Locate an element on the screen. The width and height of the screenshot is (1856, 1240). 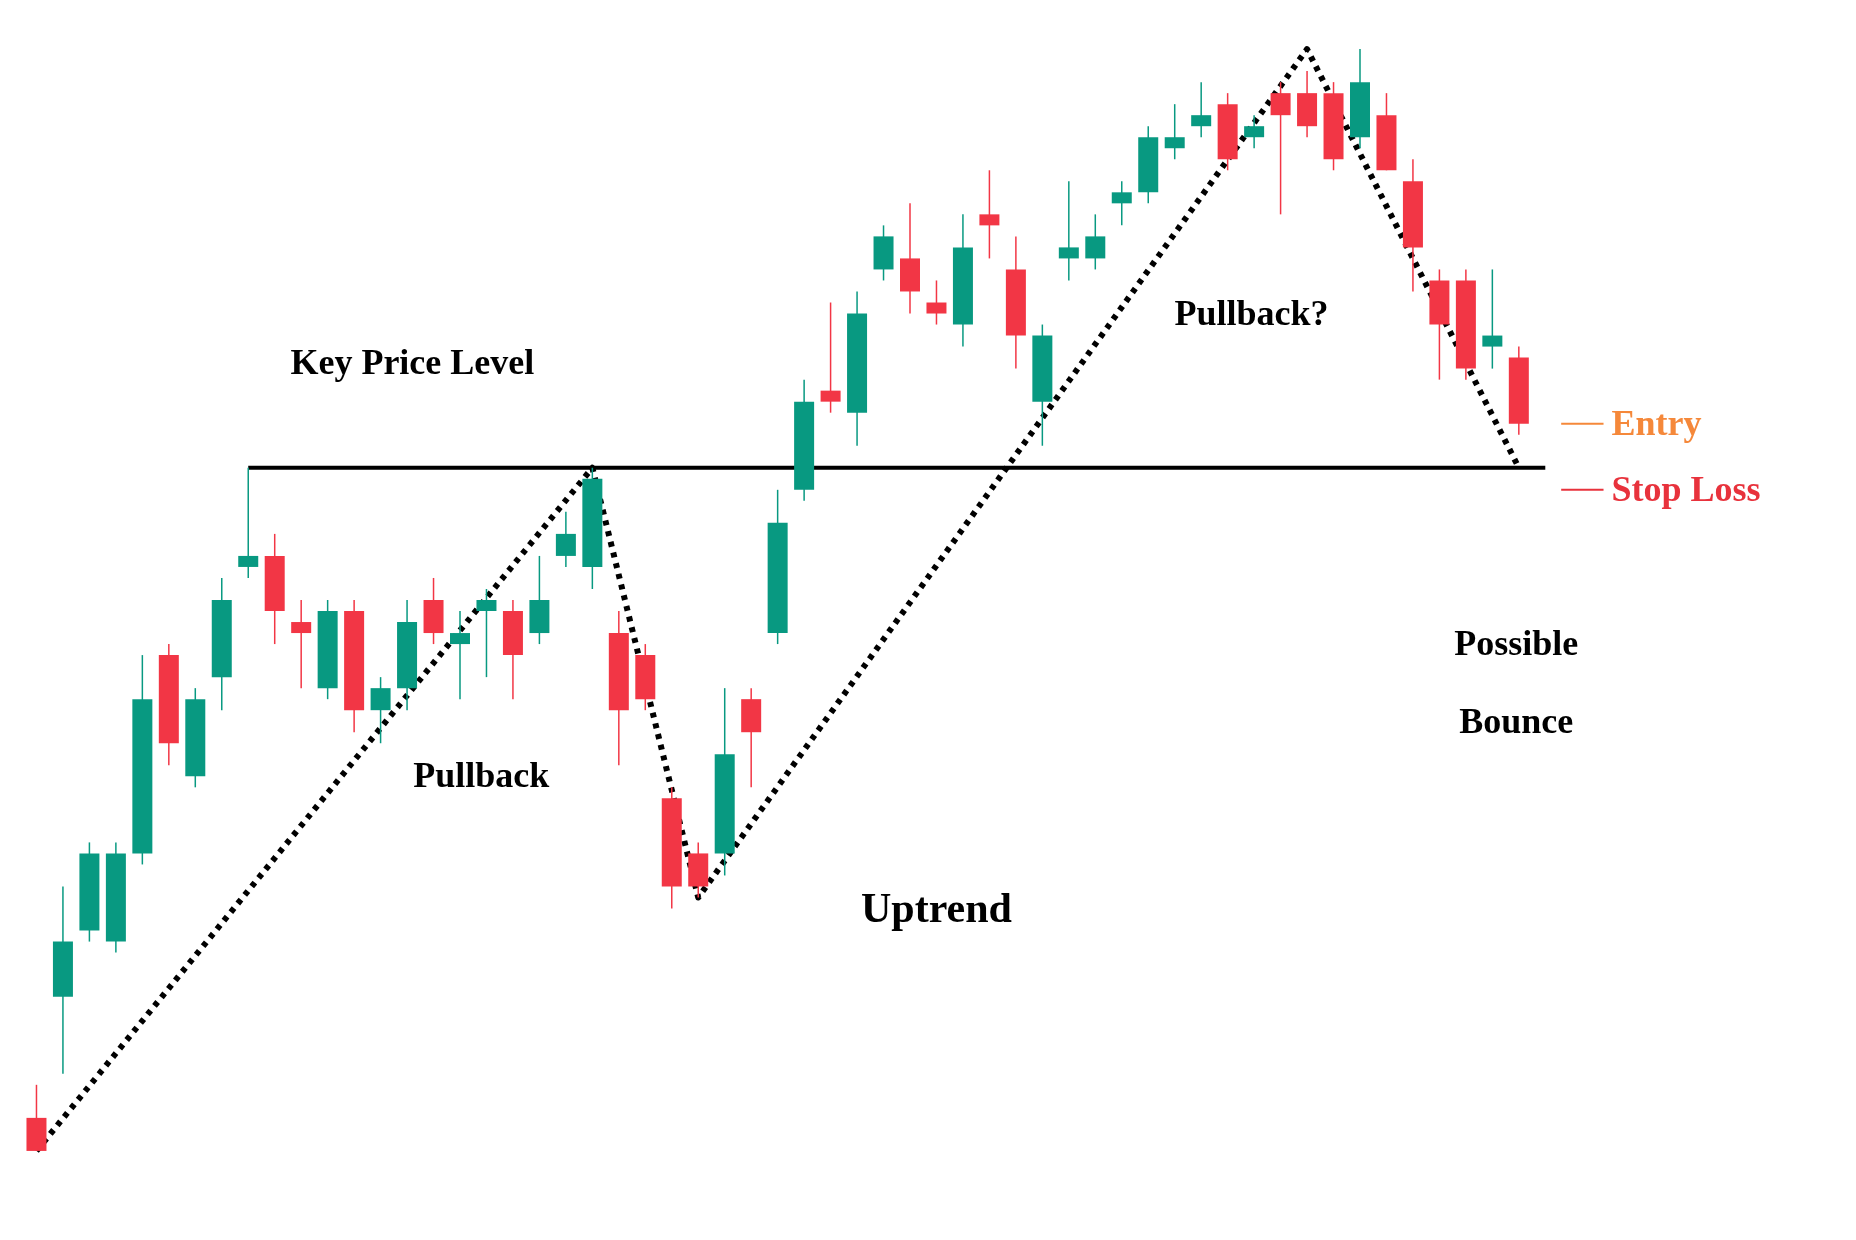
annotation: Uptrend is located at coordinates (936, 907).